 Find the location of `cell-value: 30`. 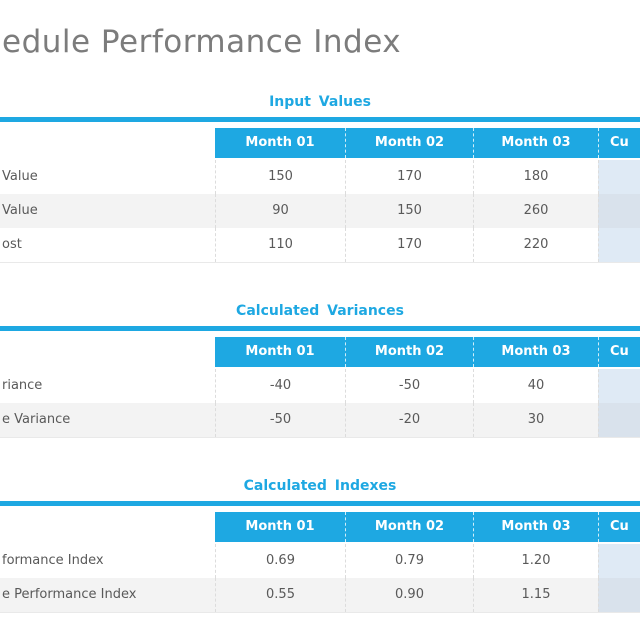

cell-value: 30 is located at coordinates (535, 420).